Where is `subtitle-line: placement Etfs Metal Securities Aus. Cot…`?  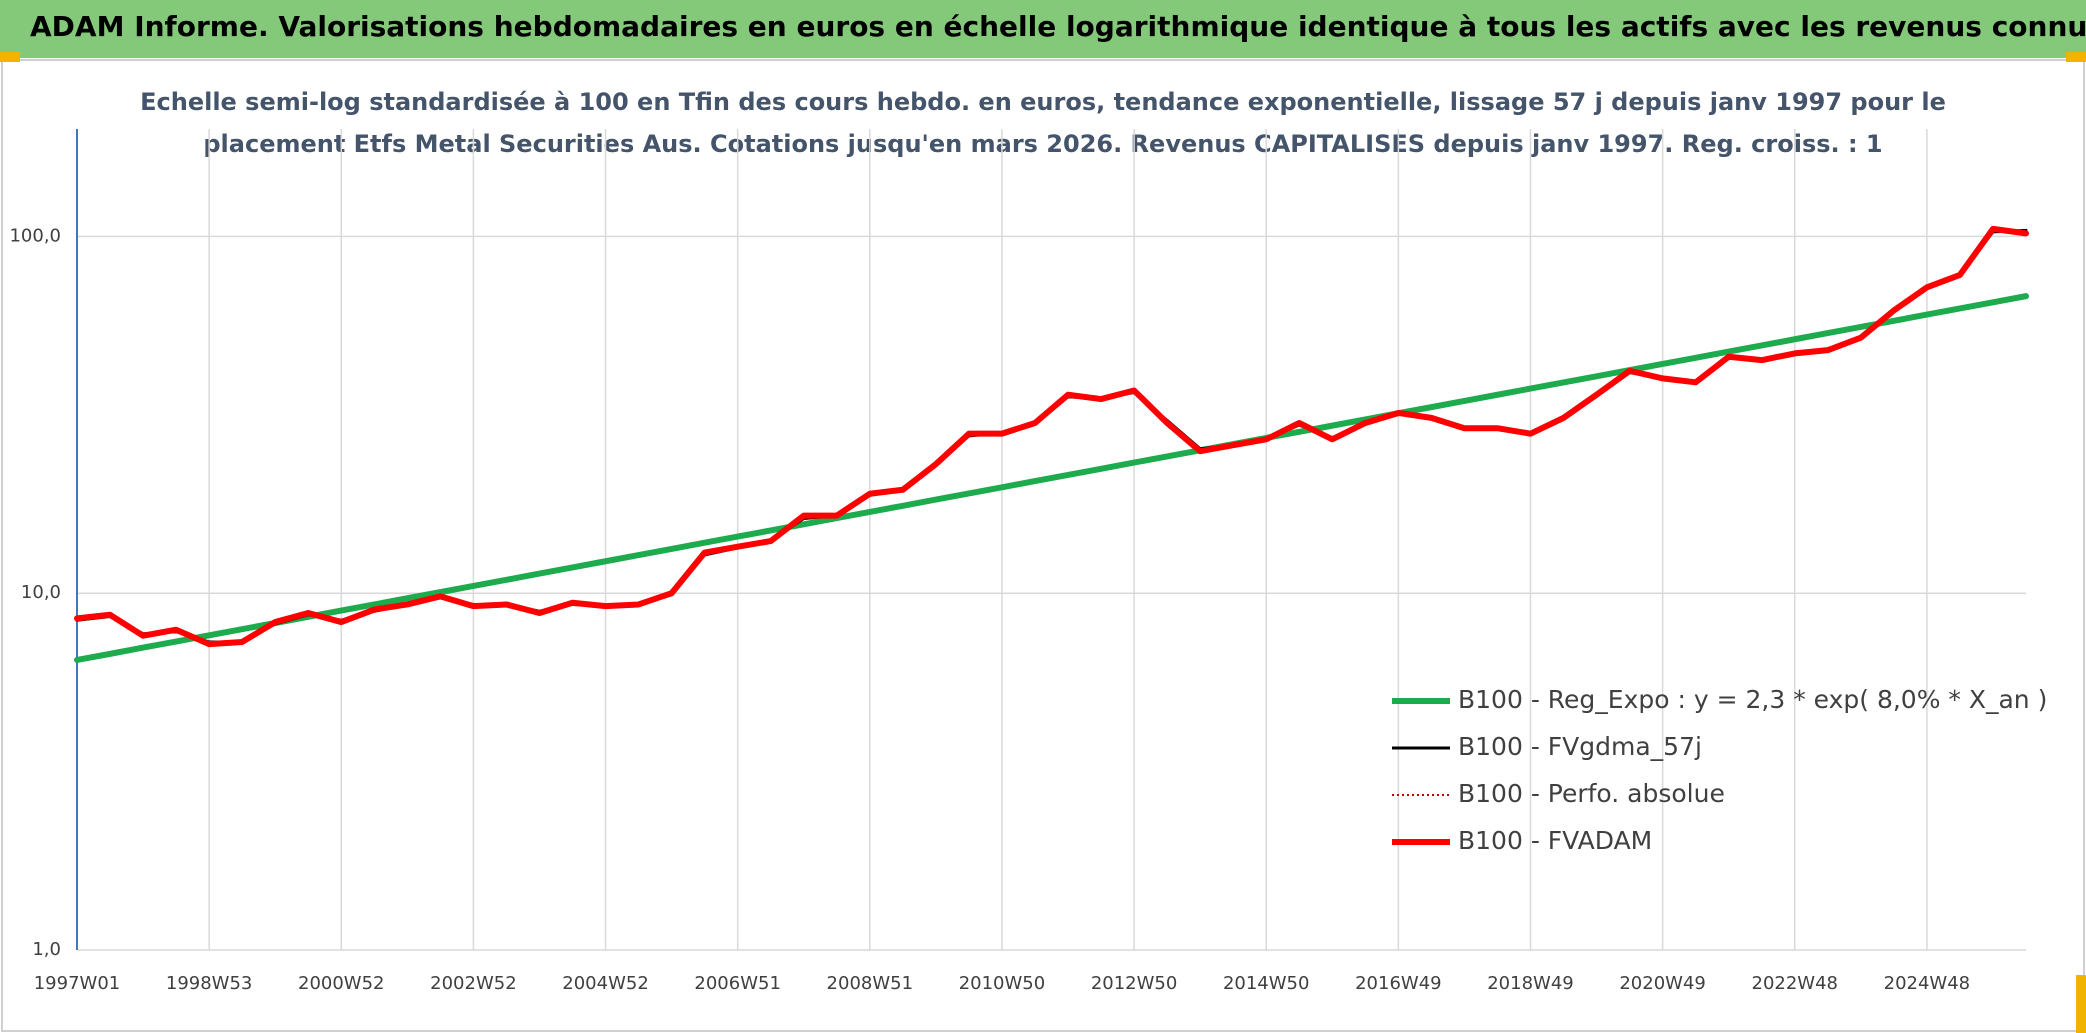
subtitle-line: placement Etfs Metal Securities Aus. Cot… is located at coordinates (1042, 144).